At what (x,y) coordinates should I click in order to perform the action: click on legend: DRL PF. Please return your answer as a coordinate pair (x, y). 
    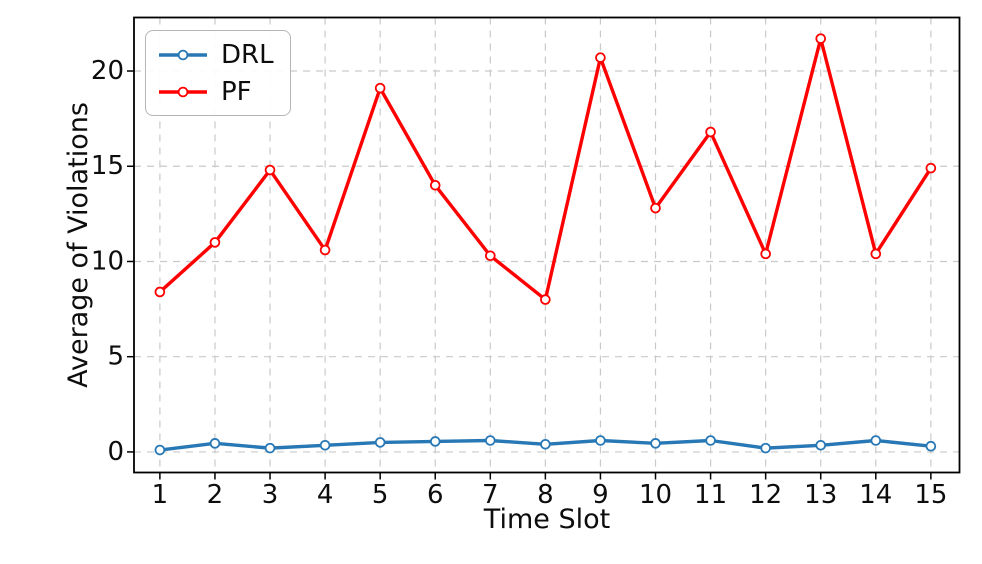
    Looking at the image, I should click on (218, 73).